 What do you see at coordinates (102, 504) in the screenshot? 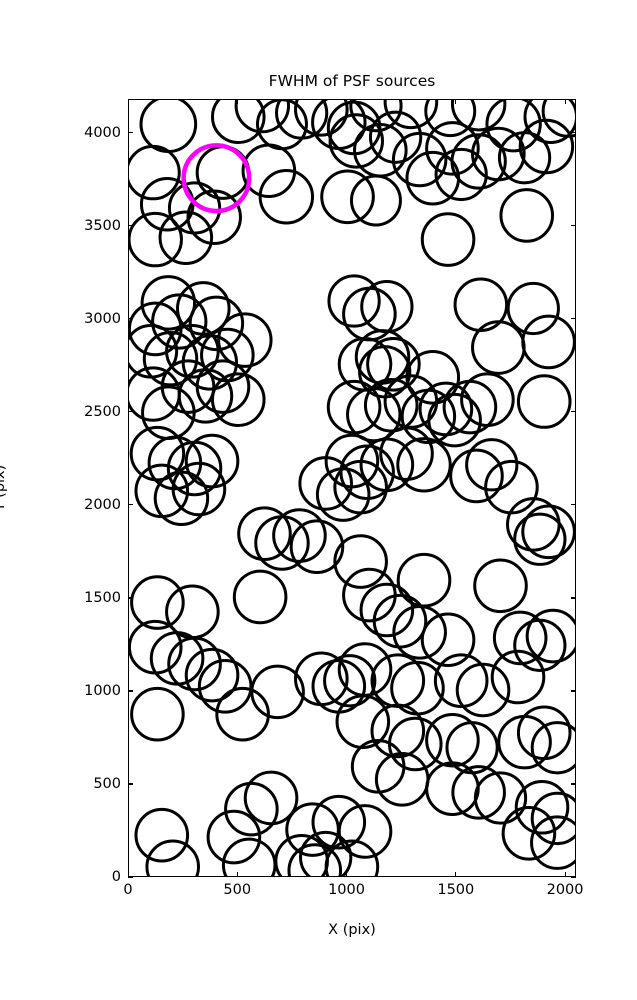
I see `y-tick-label: 2000` at bounding box center [102, 504].